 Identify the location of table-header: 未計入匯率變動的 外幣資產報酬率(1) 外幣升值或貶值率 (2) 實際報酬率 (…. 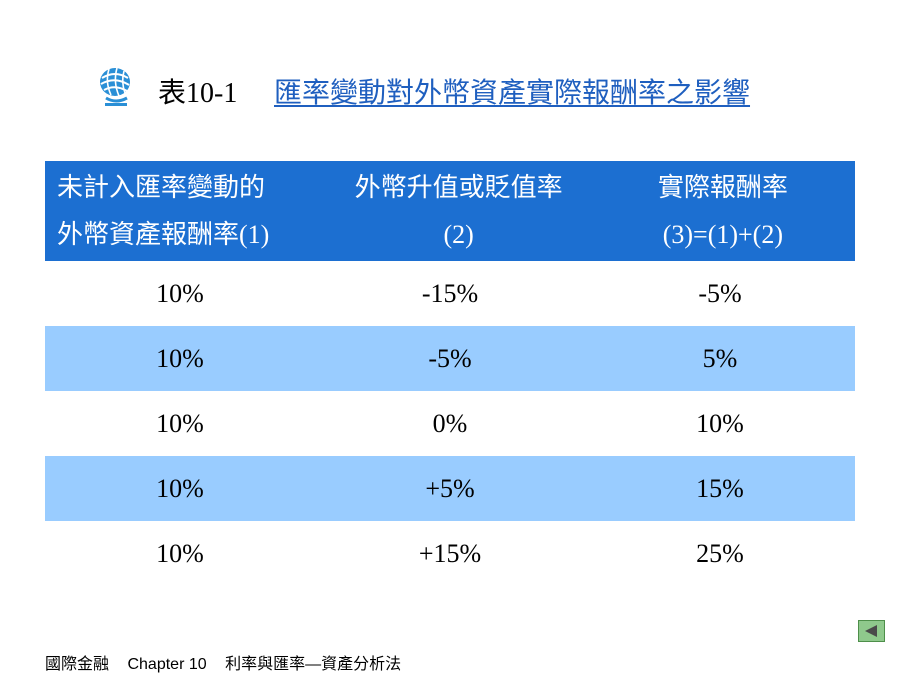
(450, 211).